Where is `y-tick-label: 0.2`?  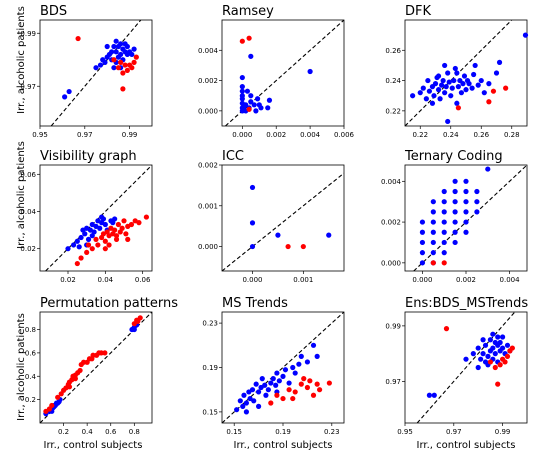 y-tick-label: 0.2 is located at coordinates (30, 400).